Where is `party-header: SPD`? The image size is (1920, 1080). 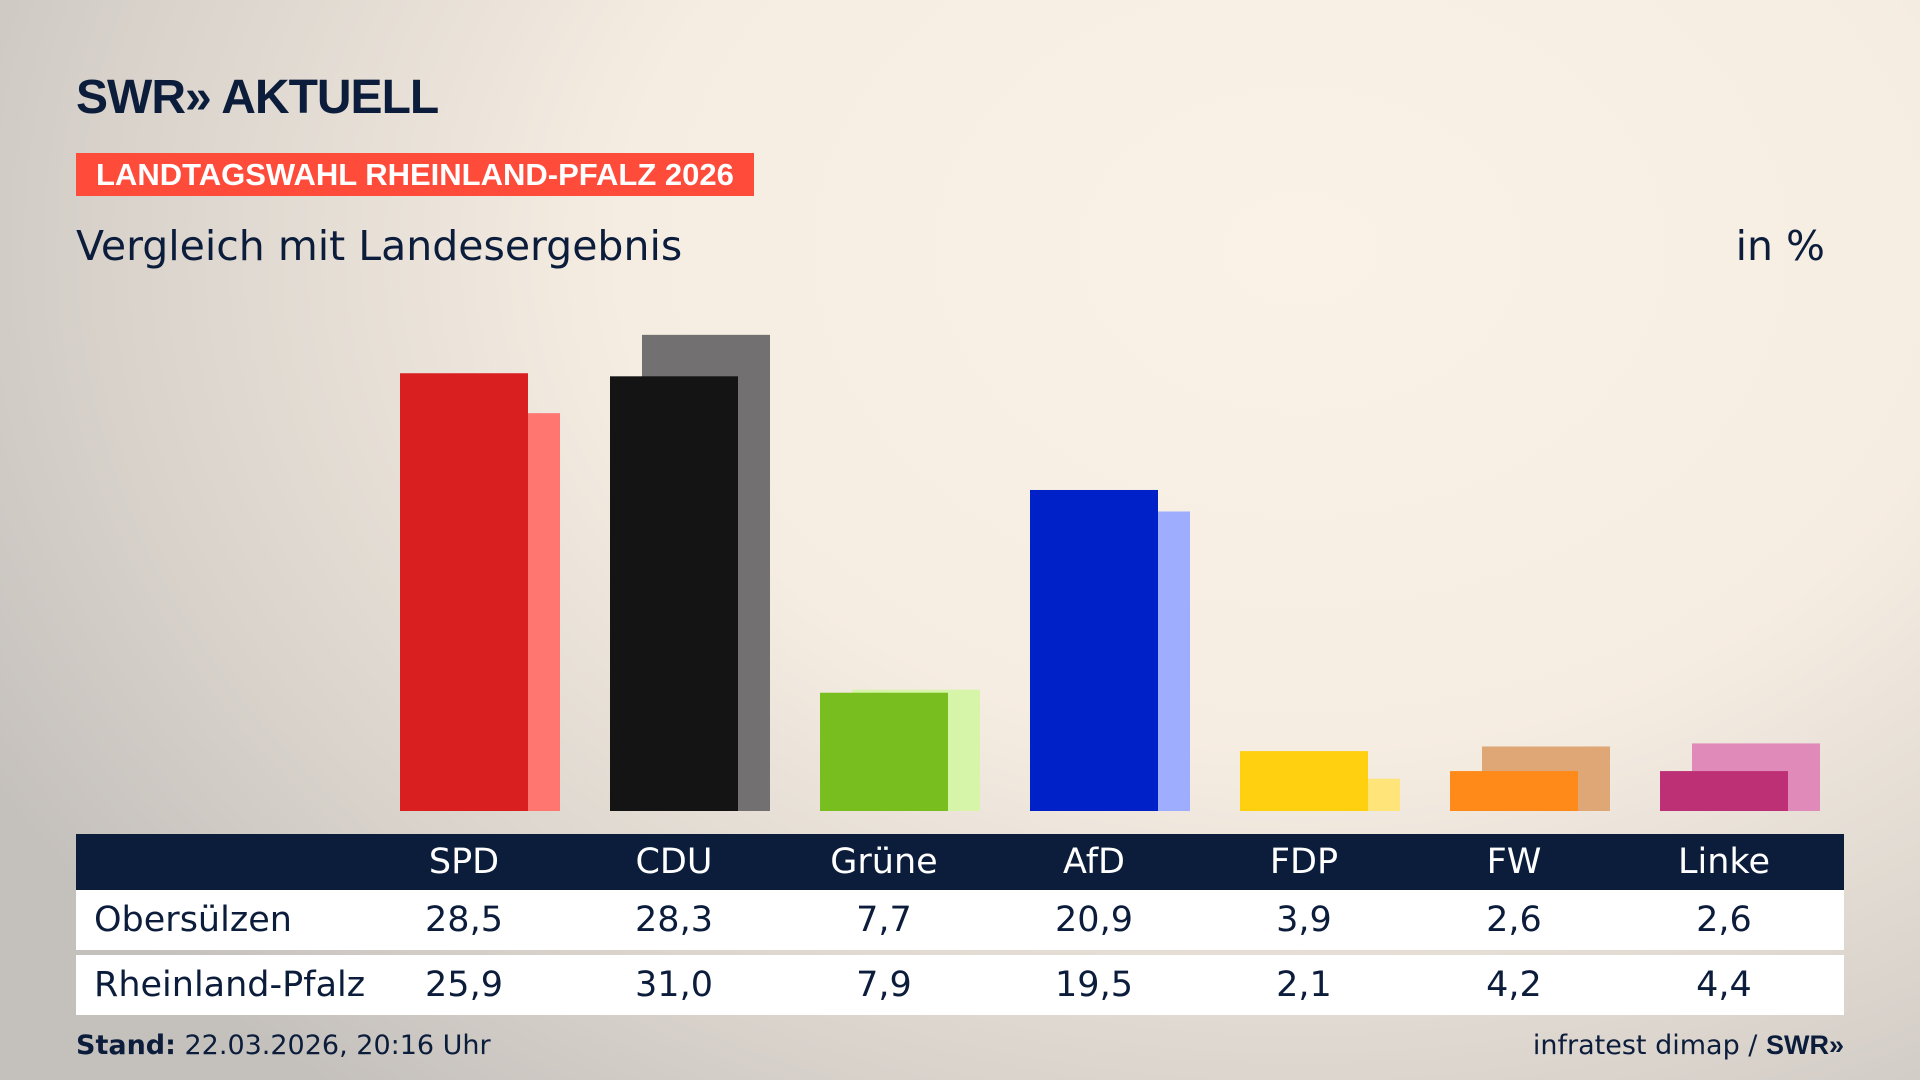 party-header: SPD is located at coordinates (464, 862).